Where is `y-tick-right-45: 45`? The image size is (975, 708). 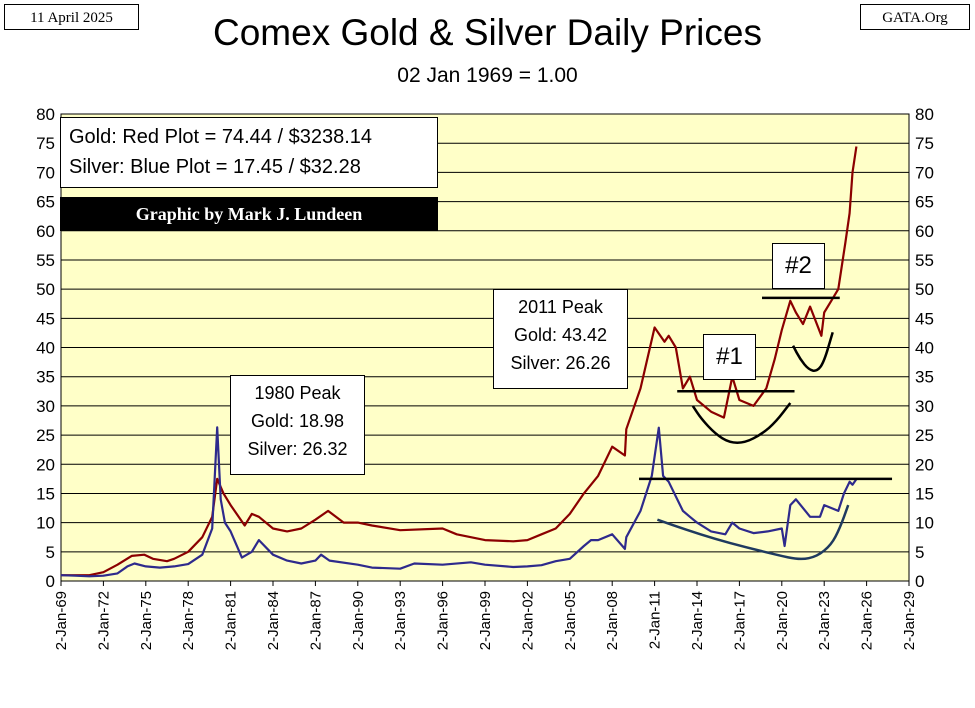 y-tick-right-45: 45 is located at coordinates (924, 318).